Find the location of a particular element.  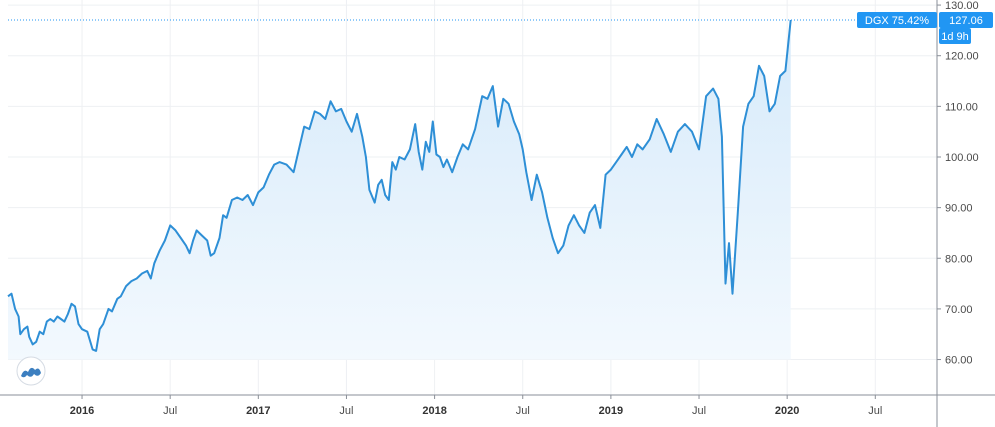

x-tick-label-4: 2018 is located at coordinates (434, 411).